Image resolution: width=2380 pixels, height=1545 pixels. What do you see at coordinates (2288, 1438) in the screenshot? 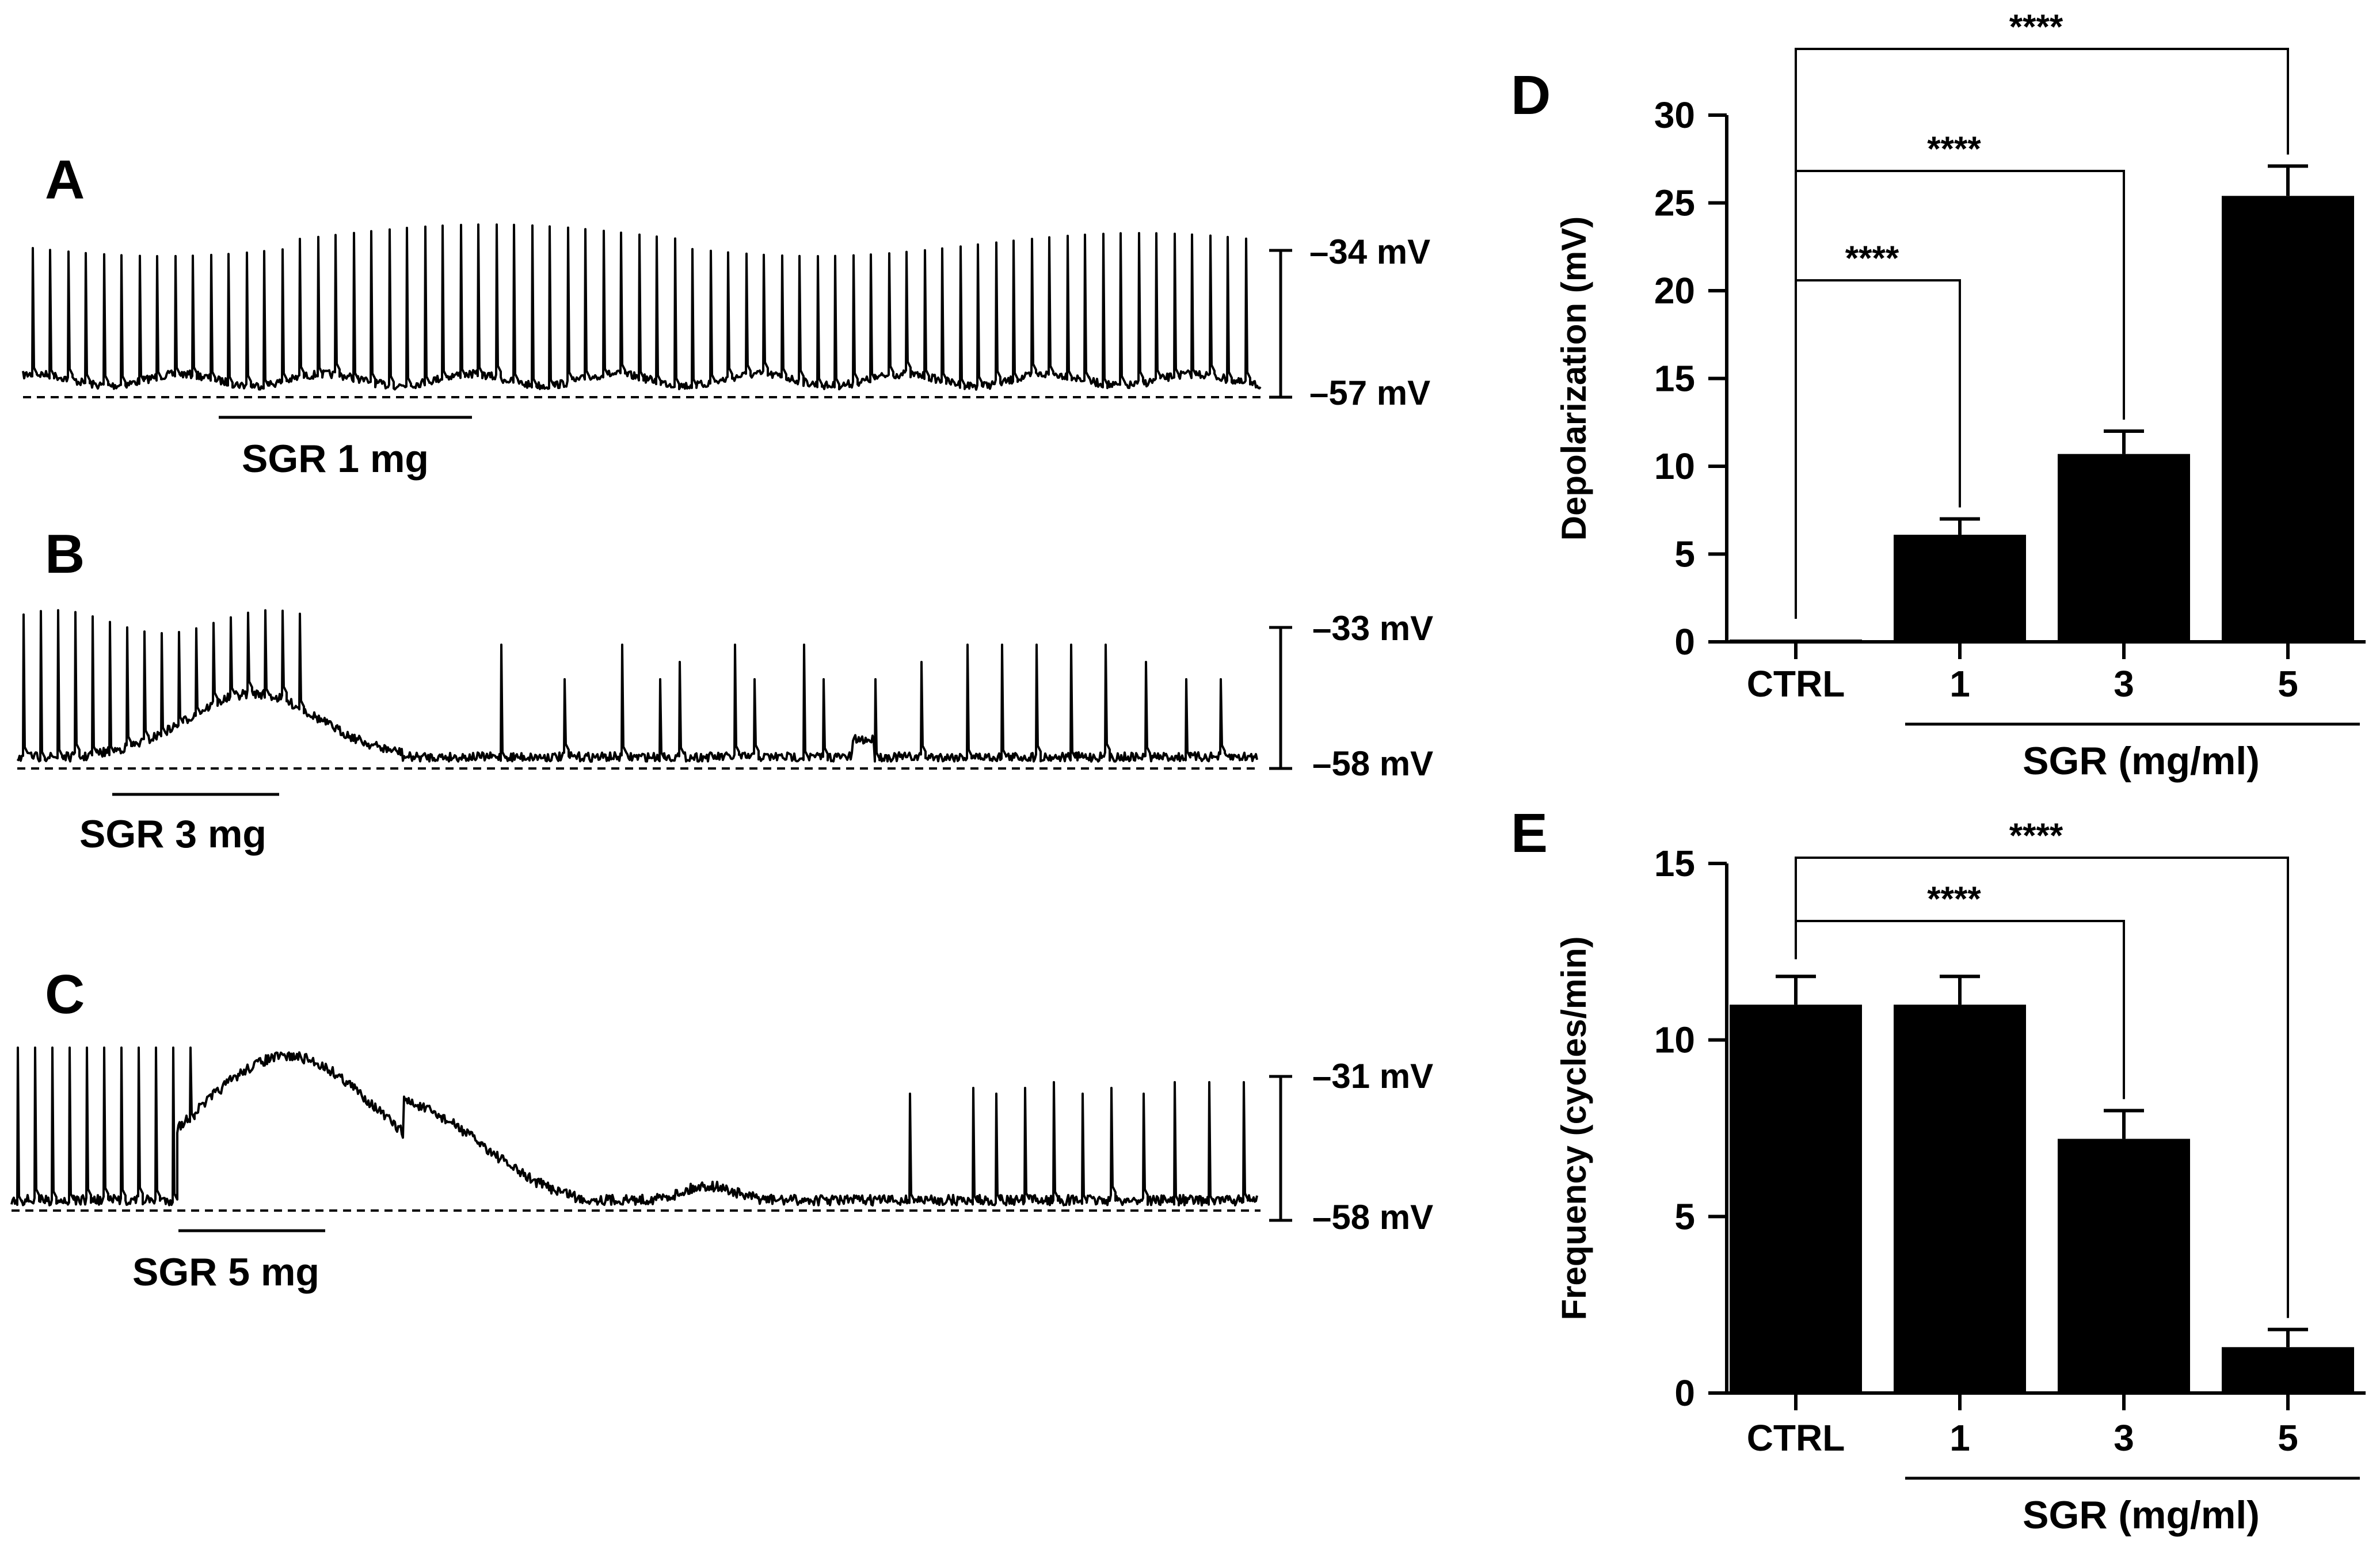
I see `x-tick-label-e: 5` at bounding box center [2288, 1438].